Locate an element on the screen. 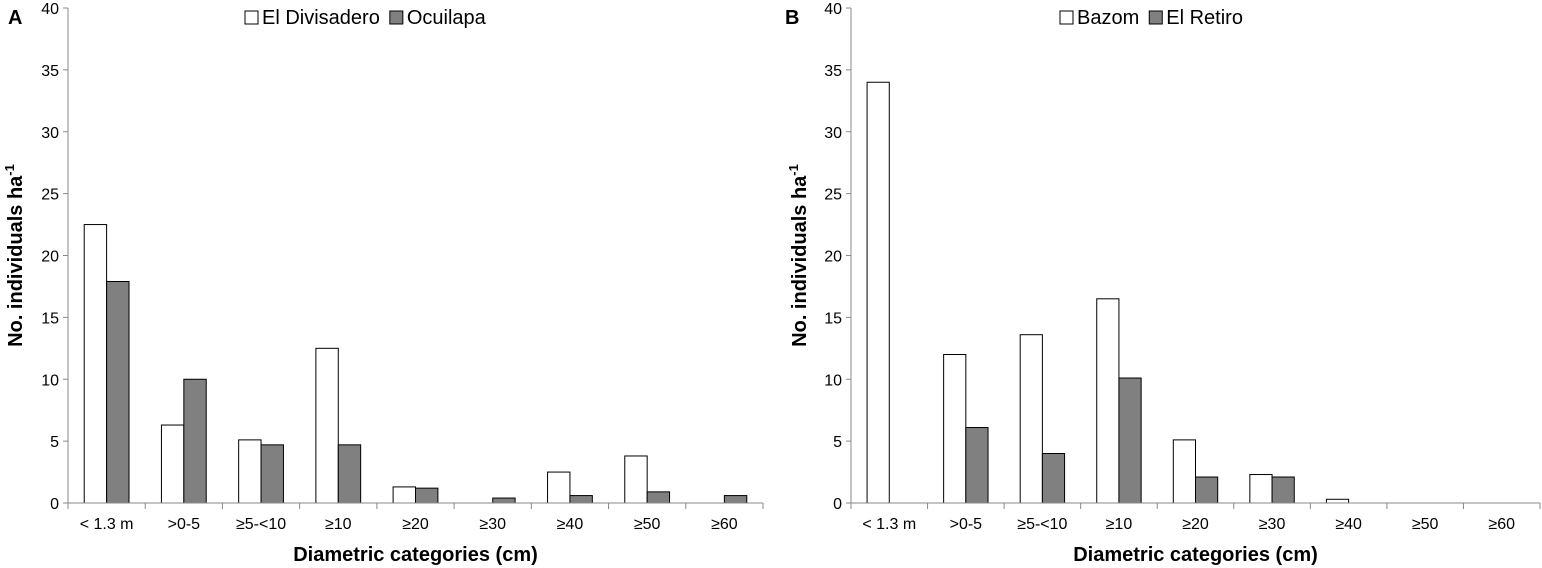 This screenshot has width=1542, height=568. legend: Bazom El Retiro is located at coordinates (1151, 18).